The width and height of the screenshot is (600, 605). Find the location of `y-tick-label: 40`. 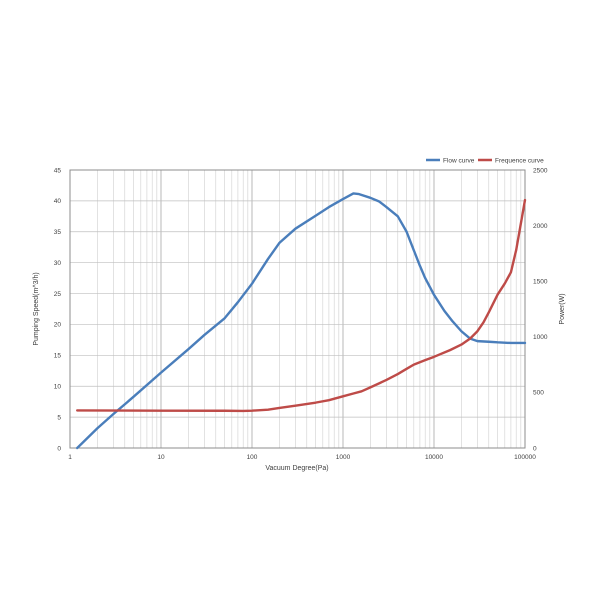

y-tick-label: 40 is located at coordinates (58, 201).